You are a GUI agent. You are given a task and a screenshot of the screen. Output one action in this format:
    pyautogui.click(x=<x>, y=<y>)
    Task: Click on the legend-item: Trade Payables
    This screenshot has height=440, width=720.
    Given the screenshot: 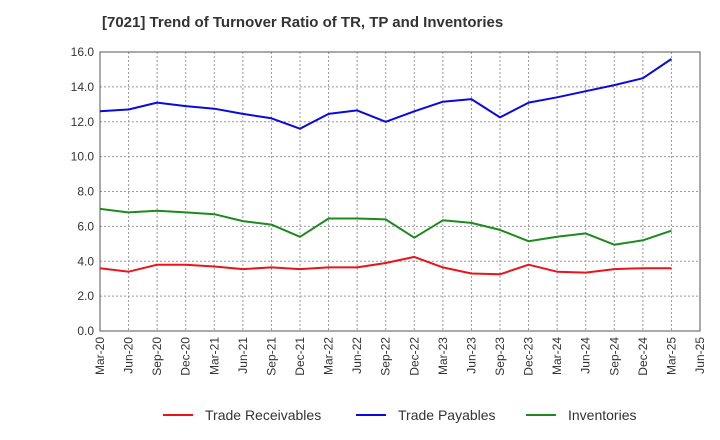 What is the action you would take?
    pyautogui.click(x=426, y=415)
    